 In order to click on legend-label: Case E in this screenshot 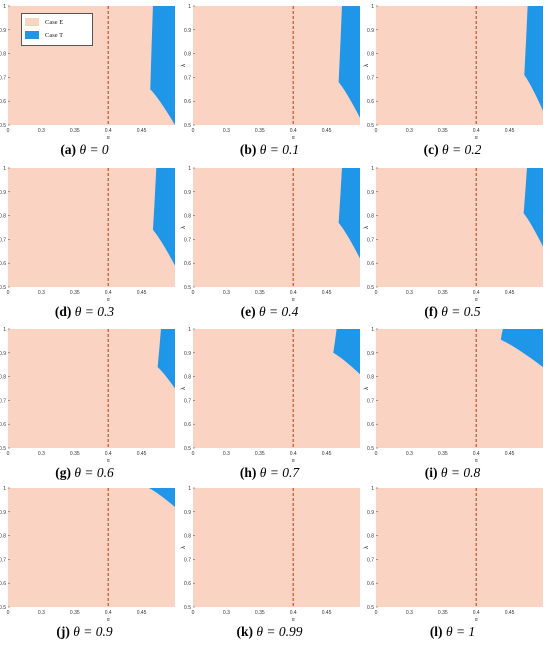, I will do `click(54, 22)`.